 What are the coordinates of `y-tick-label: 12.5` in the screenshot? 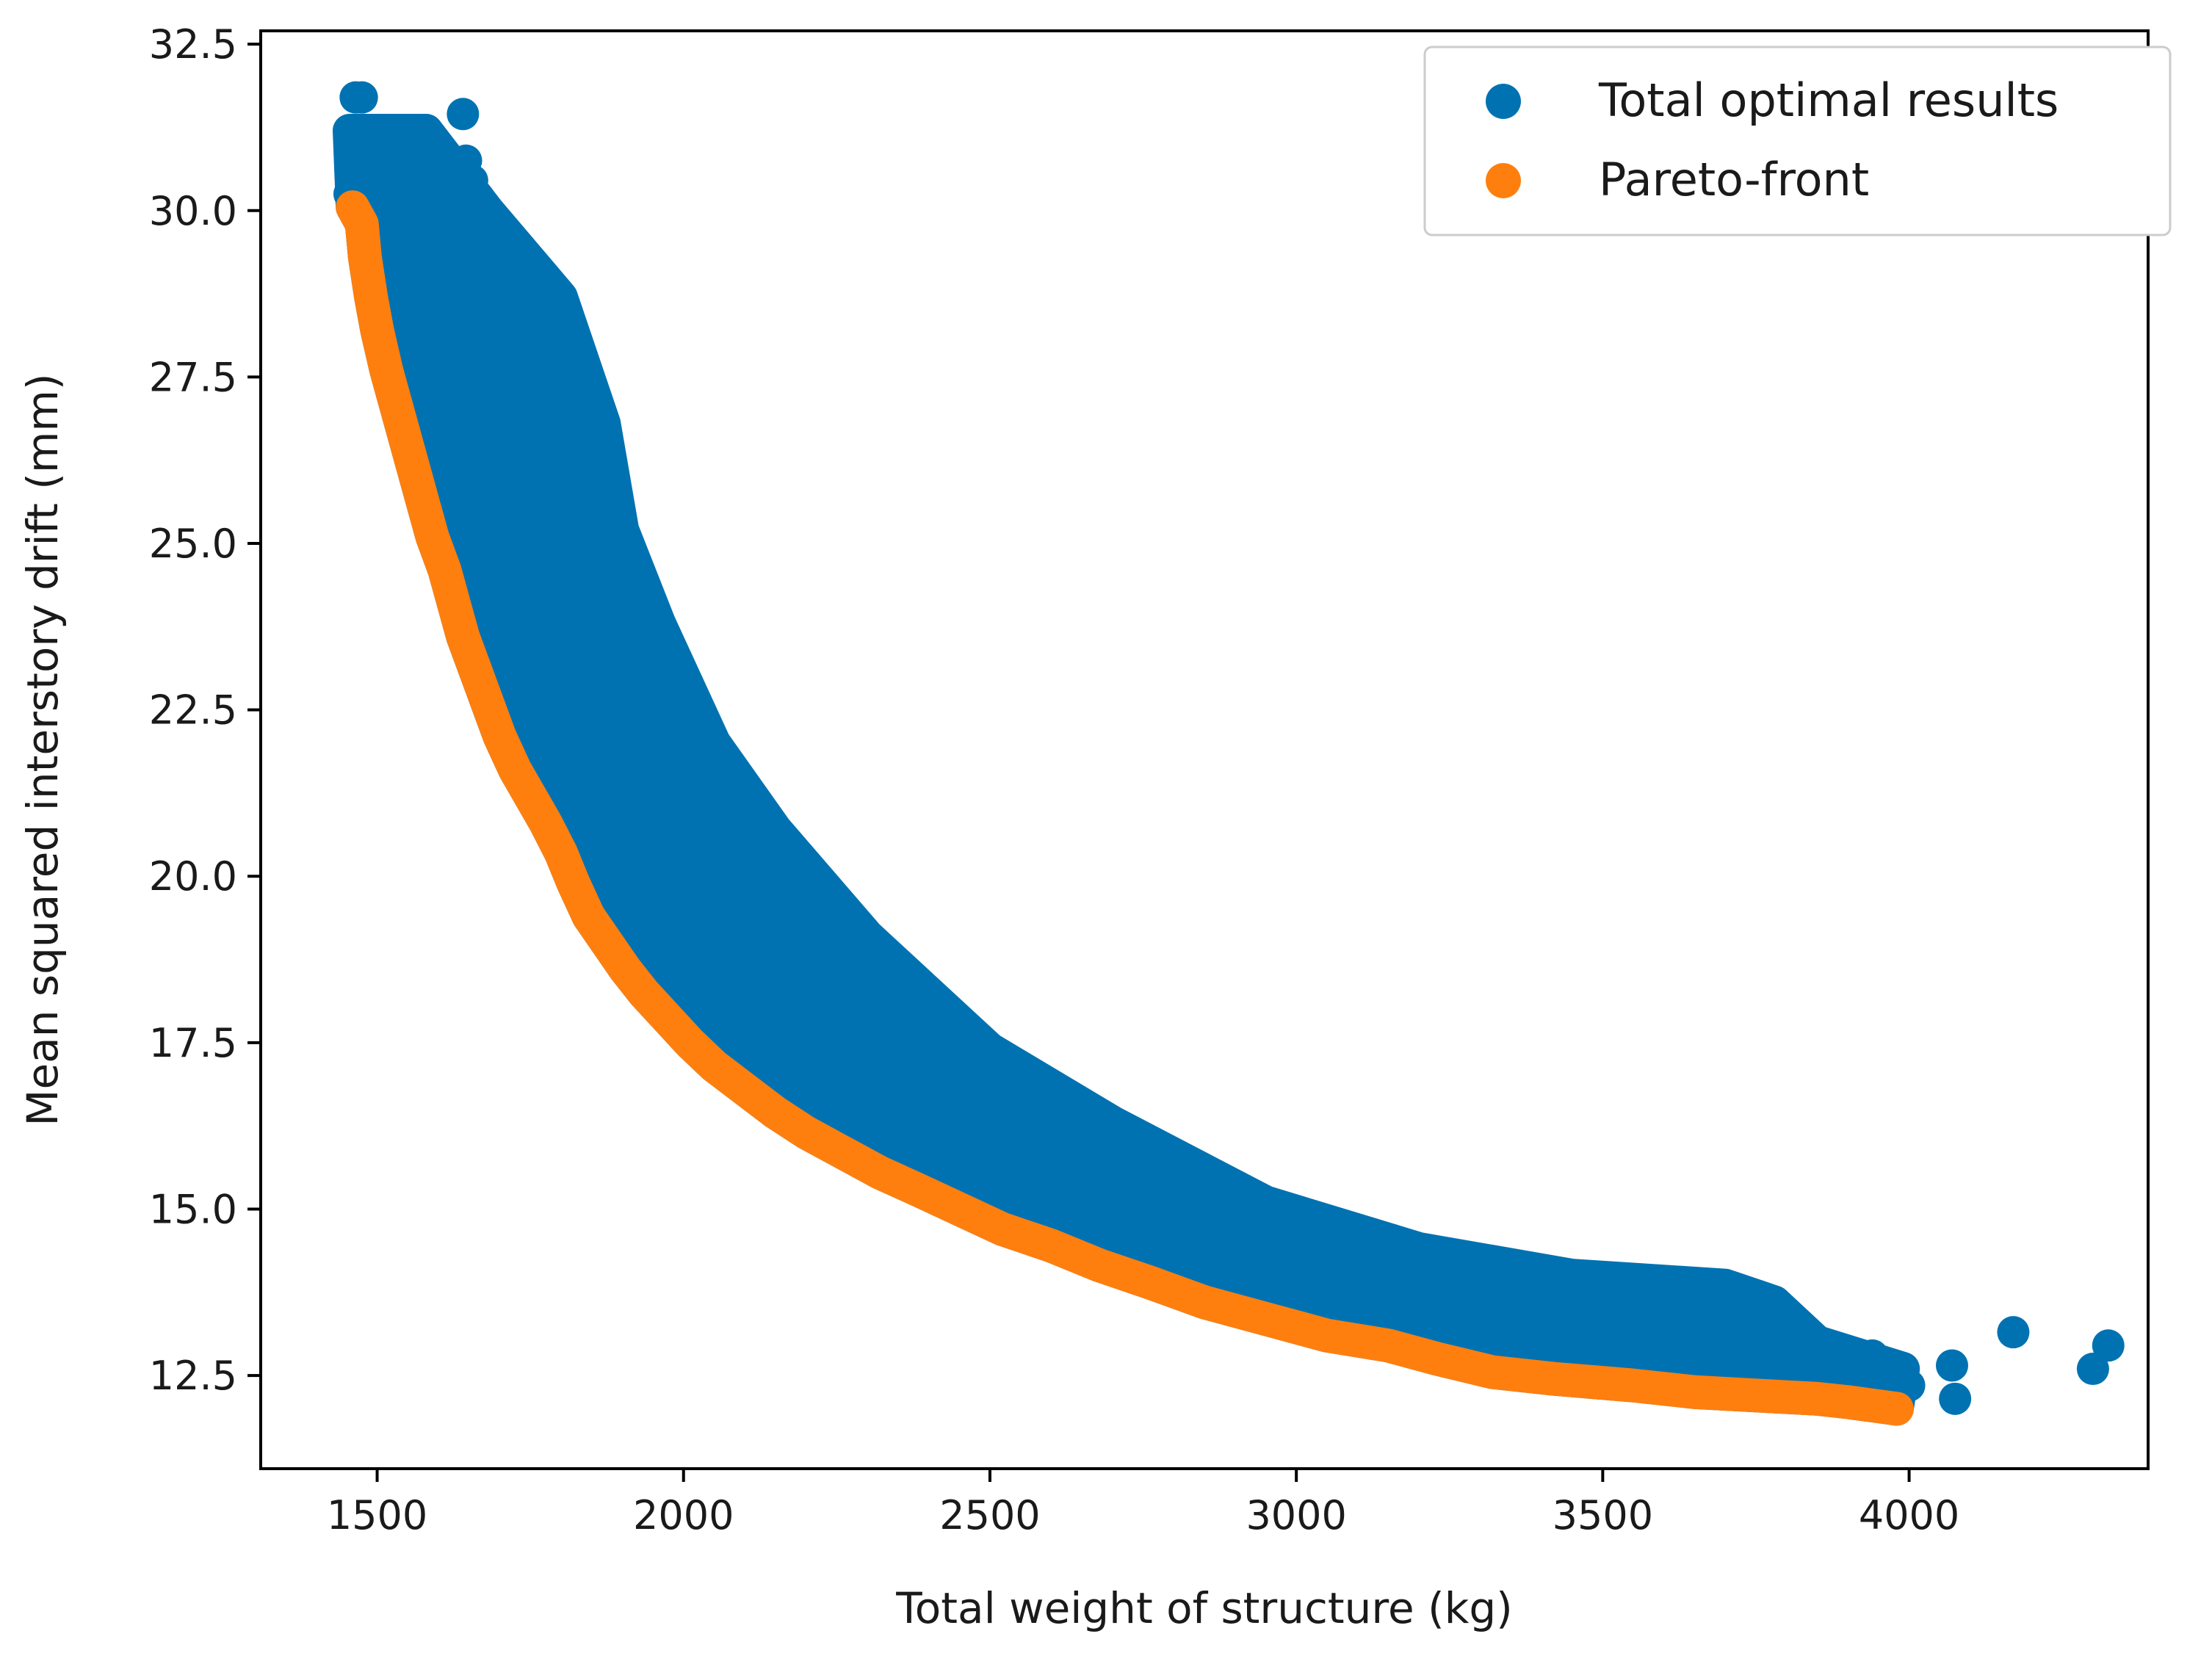 It's located at (193, 1376).